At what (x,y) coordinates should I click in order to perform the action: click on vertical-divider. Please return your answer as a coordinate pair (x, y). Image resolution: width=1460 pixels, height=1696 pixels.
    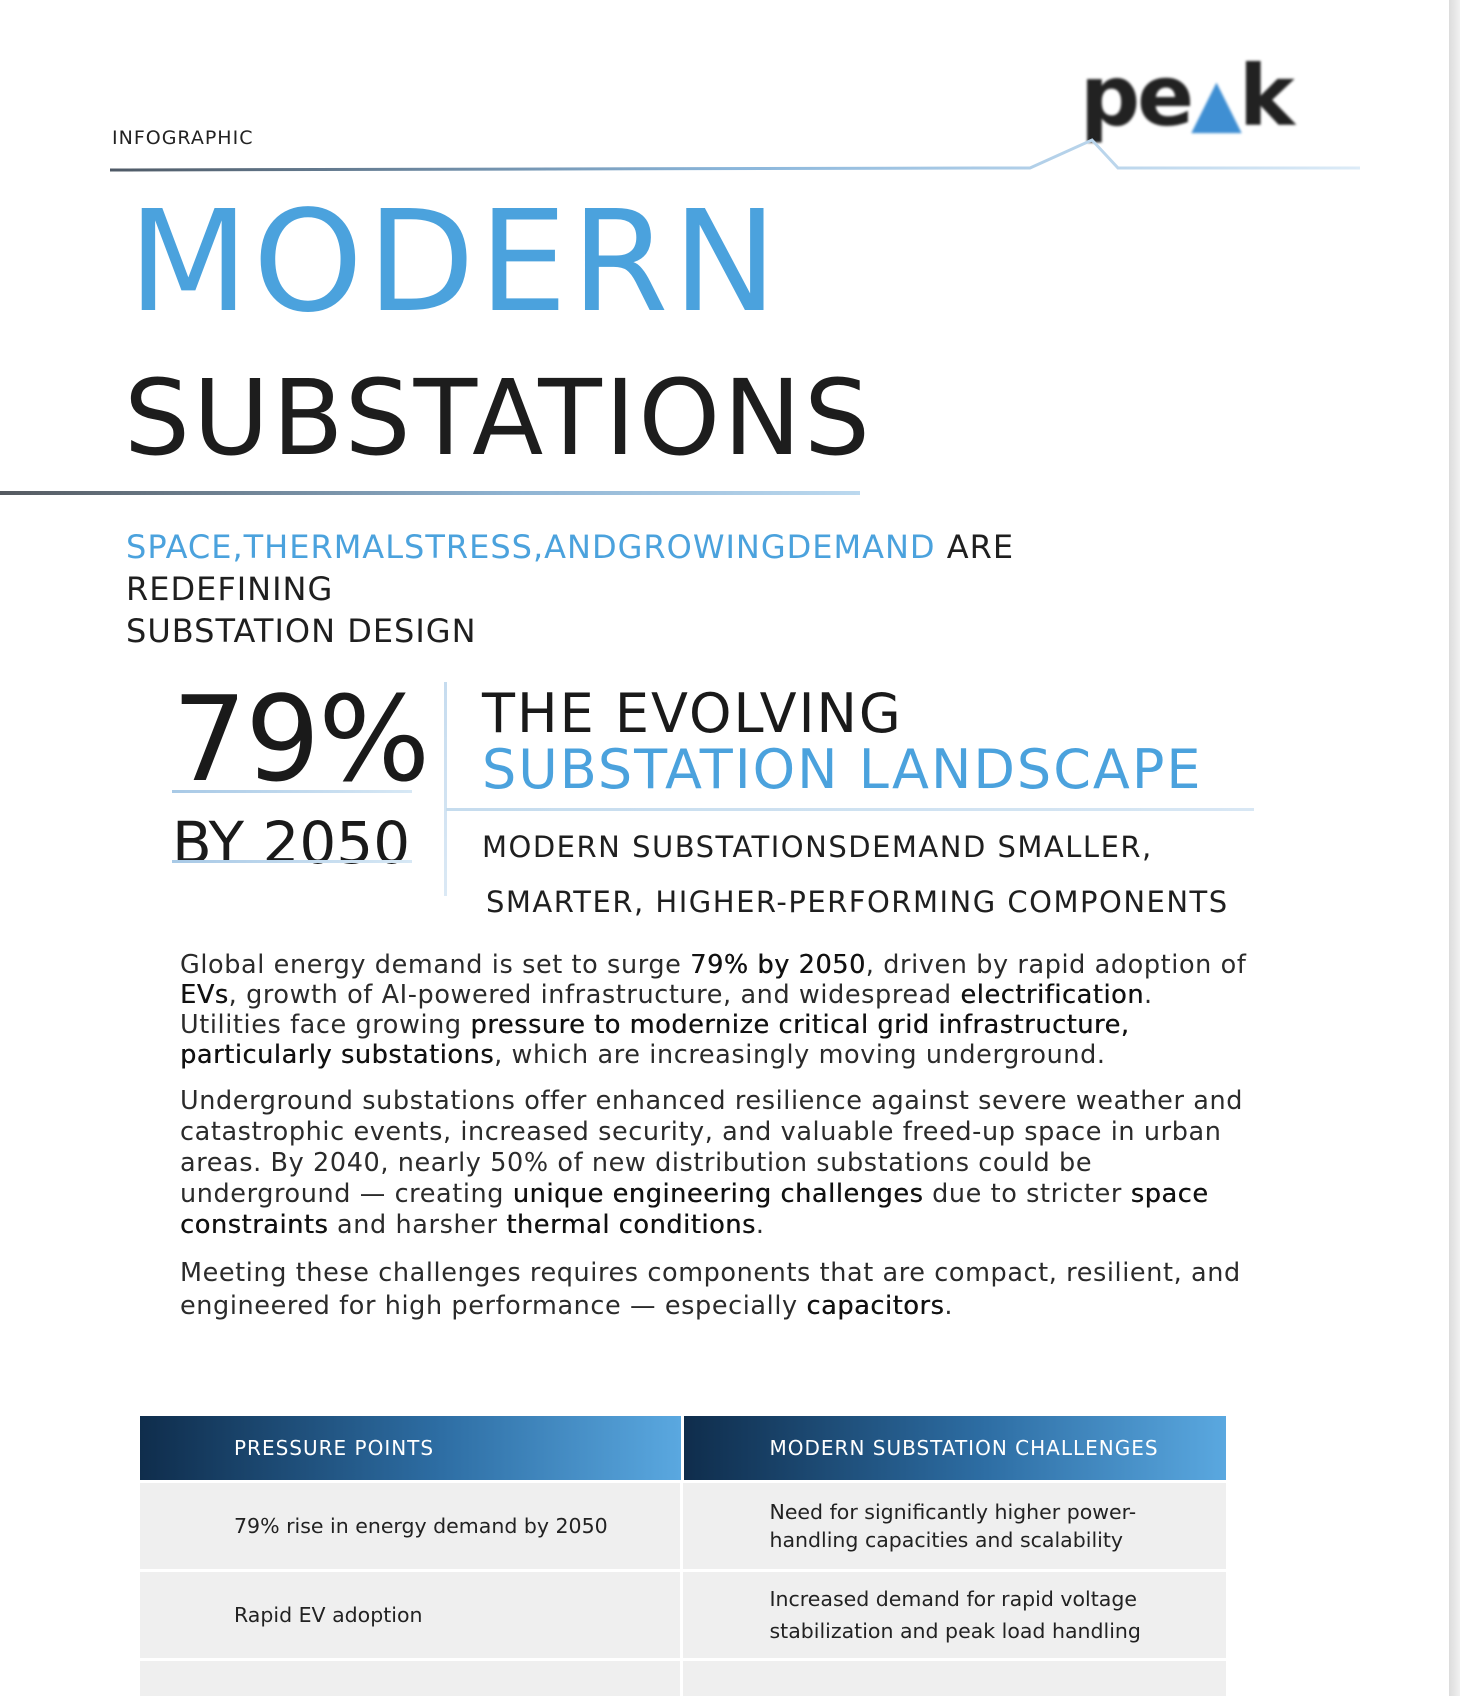
    Looking at the image, I should click on (445, 789).